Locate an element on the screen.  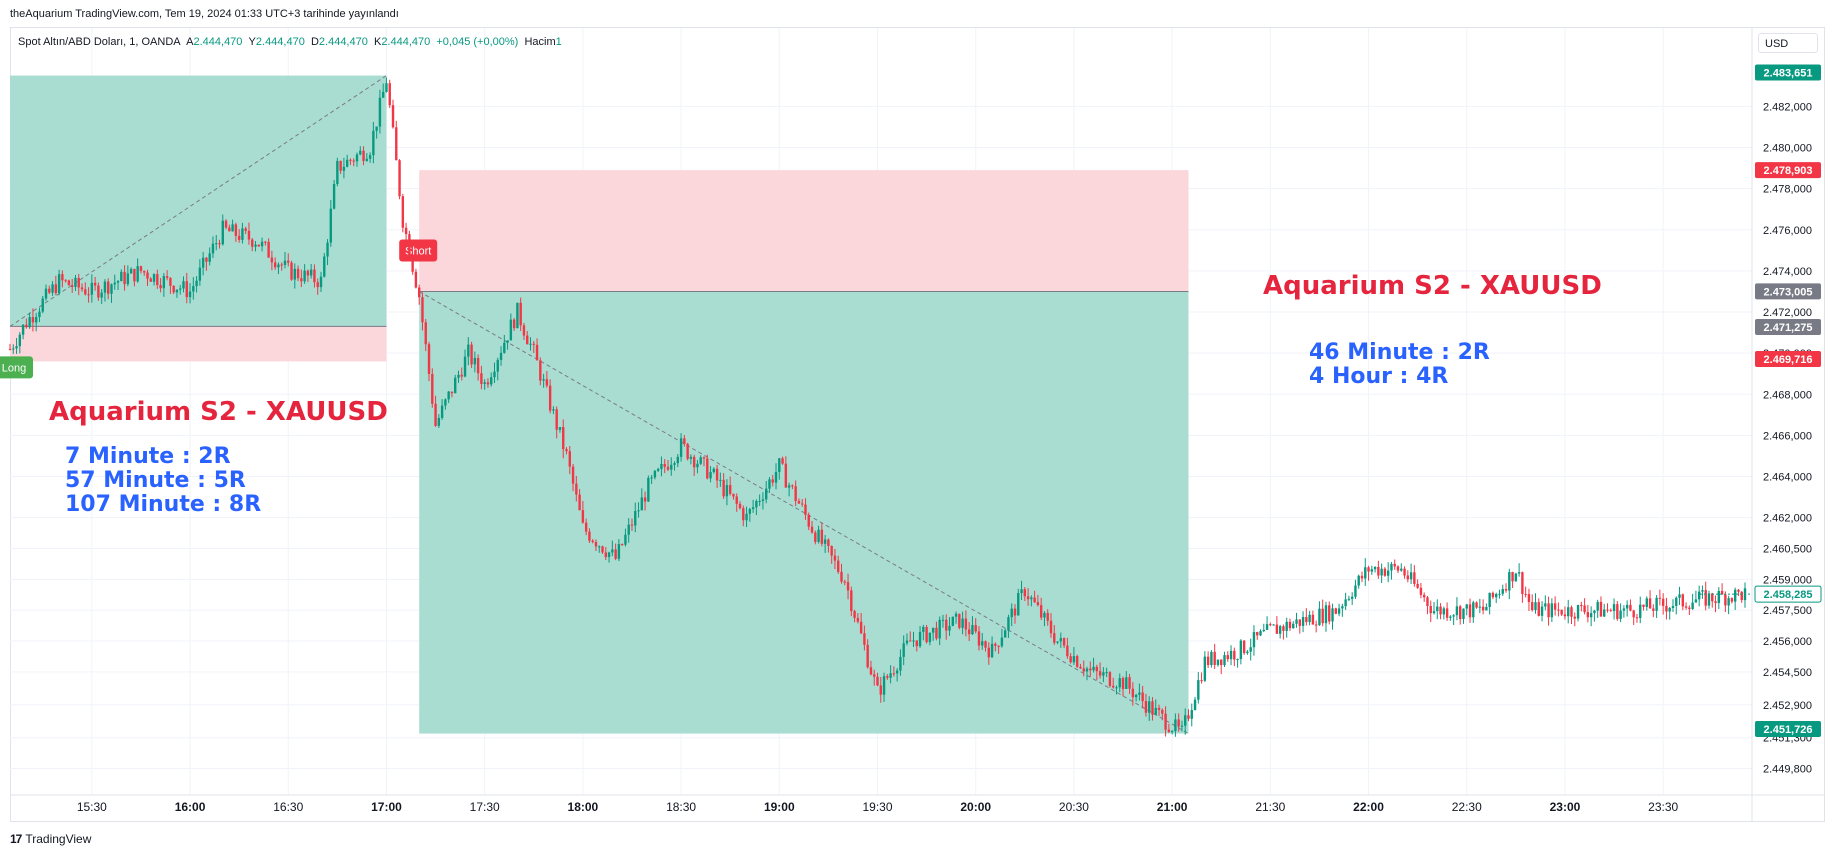
price-tag-label: 2.451,726 is located at coordinates (1788, 730).